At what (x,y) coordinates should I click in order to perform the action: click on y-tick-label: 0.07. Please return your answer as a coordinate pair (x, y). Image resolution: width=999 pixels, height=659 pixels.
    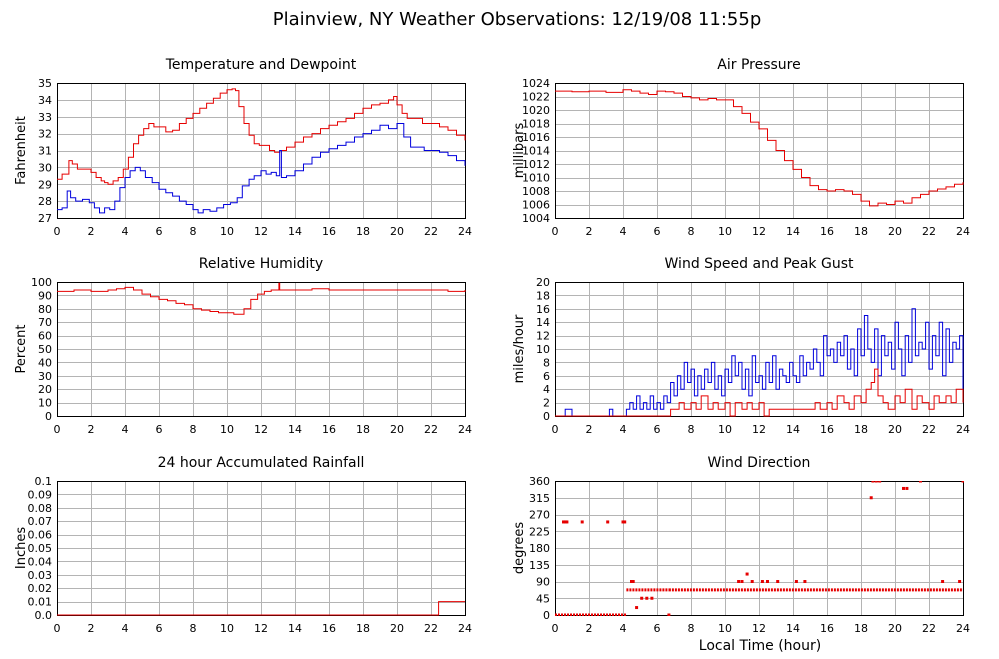
    Looking at the image, I should click on (40, 521).